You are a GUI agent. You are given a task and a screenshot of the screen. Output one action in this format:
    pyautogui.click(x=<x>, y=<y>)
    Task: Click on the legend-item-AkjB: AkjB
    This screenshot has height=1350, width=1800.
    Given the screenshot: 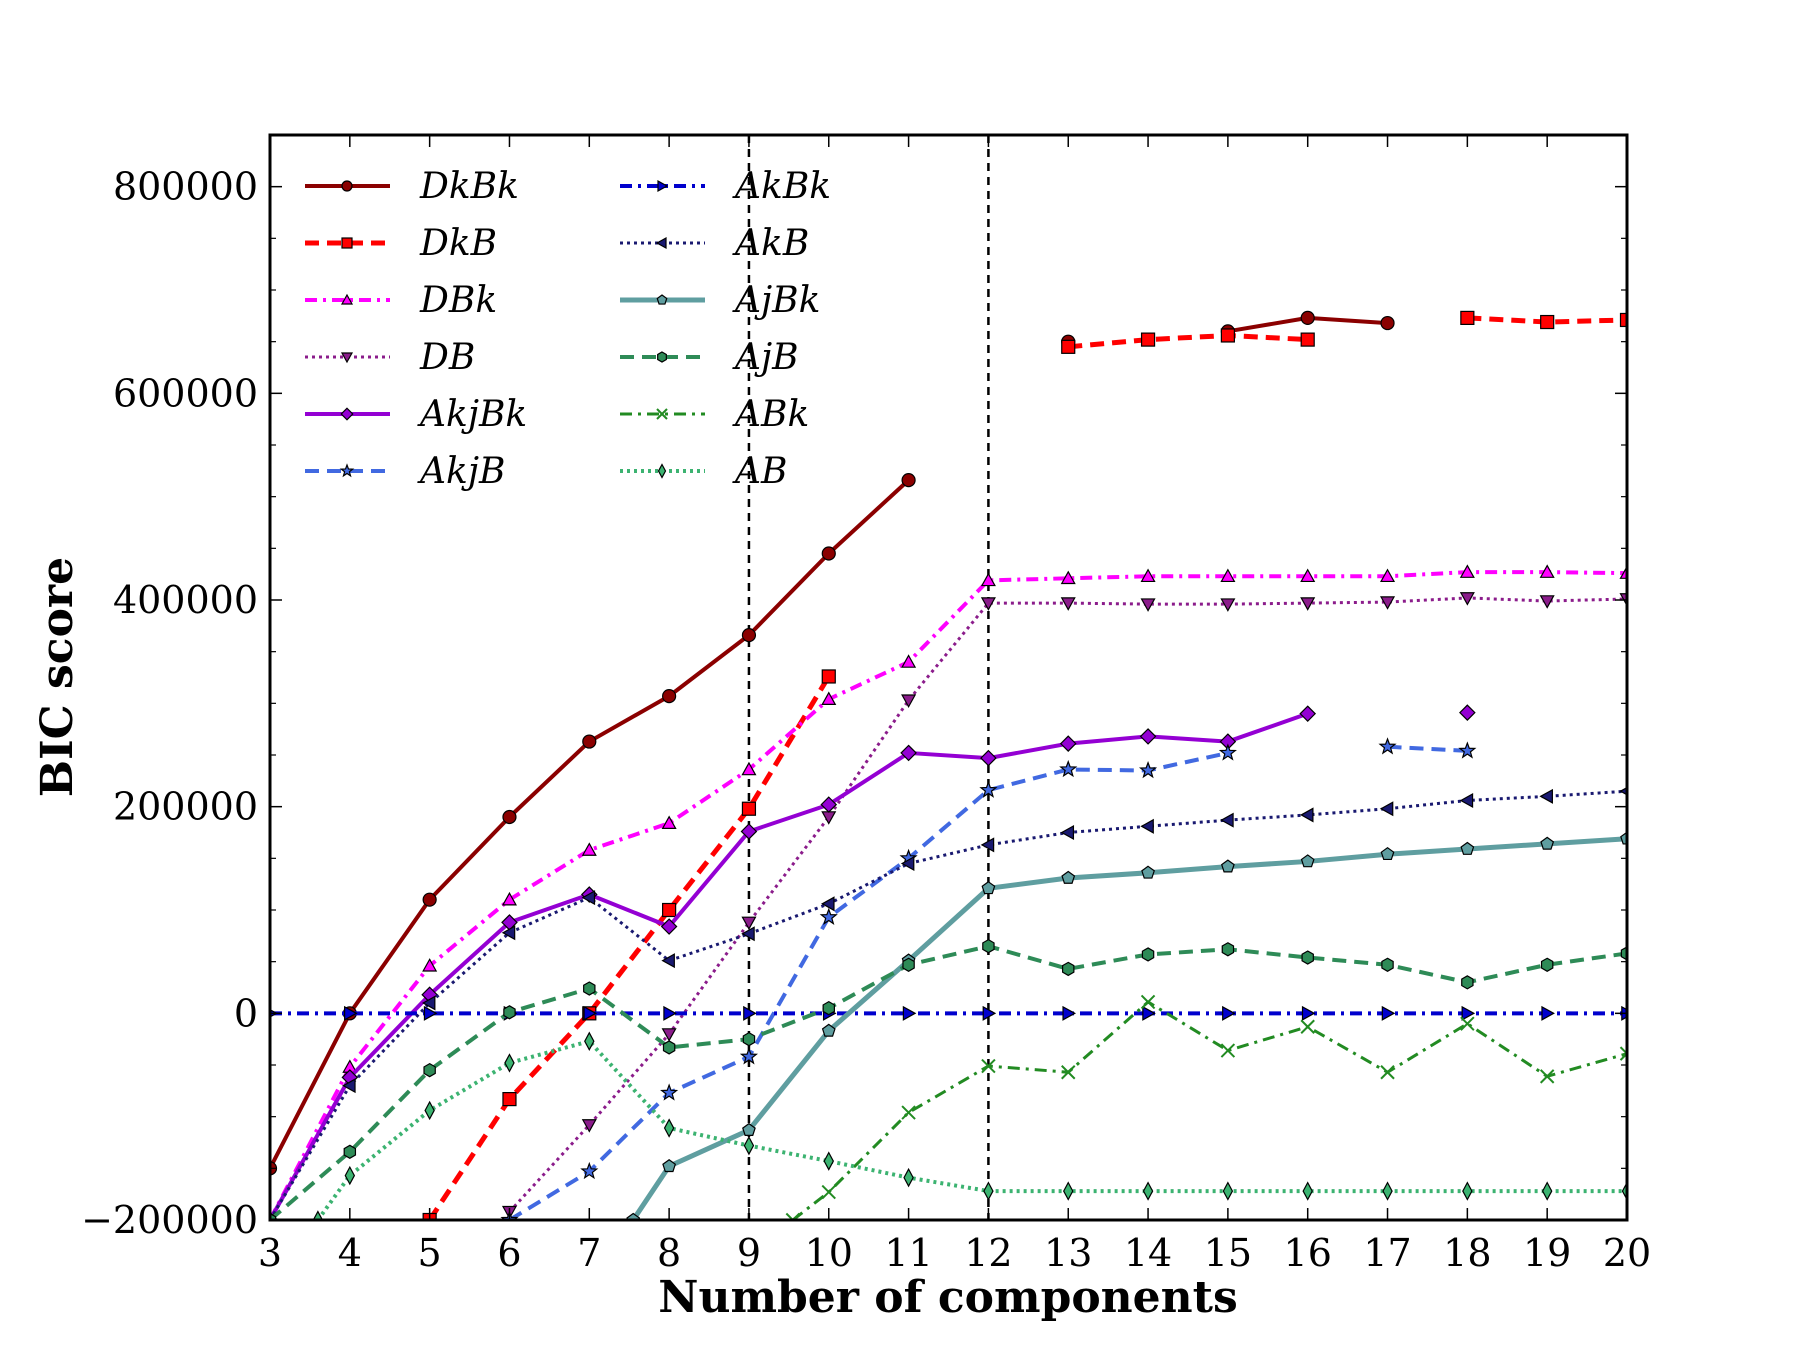 What is the action you would take?
    pyautogui.click(x=405, y=471)
    